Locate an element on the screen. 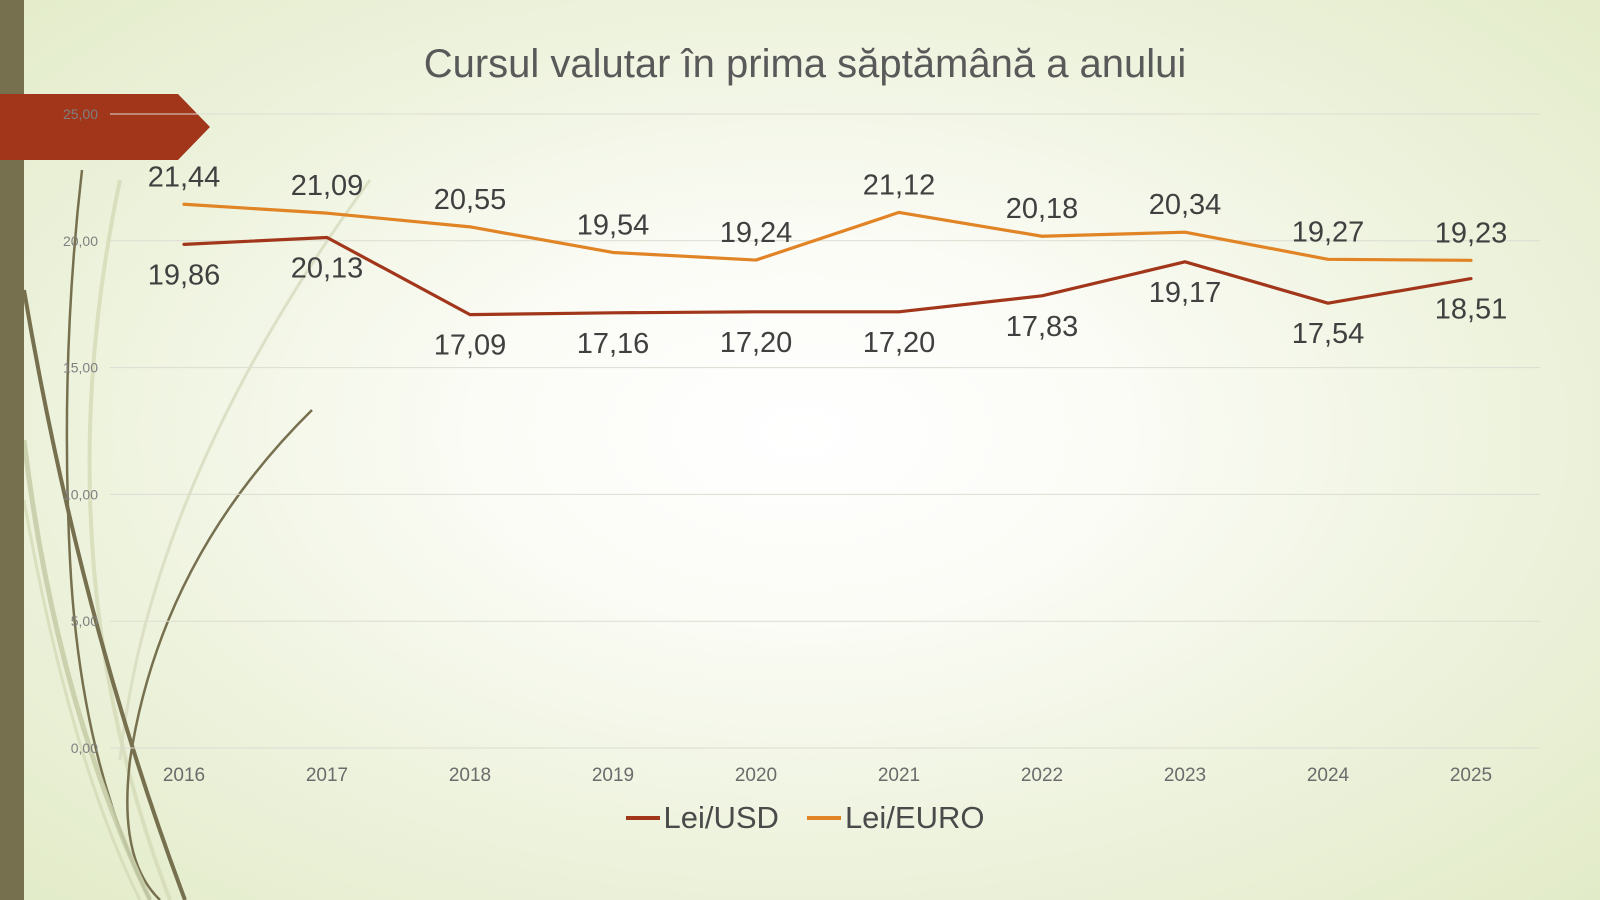  data-label-lei-usd: 20,13 is located at coordinates (327, 269).